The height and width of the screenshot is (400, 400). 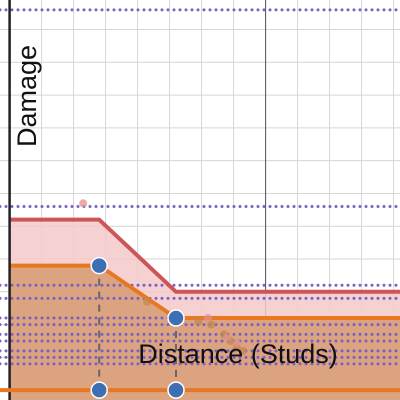 What do you see at coordinates (238, 354) in the screenshot?
I see `x-axis-label: Distance (Studs)` at bounding box center [238, 354].